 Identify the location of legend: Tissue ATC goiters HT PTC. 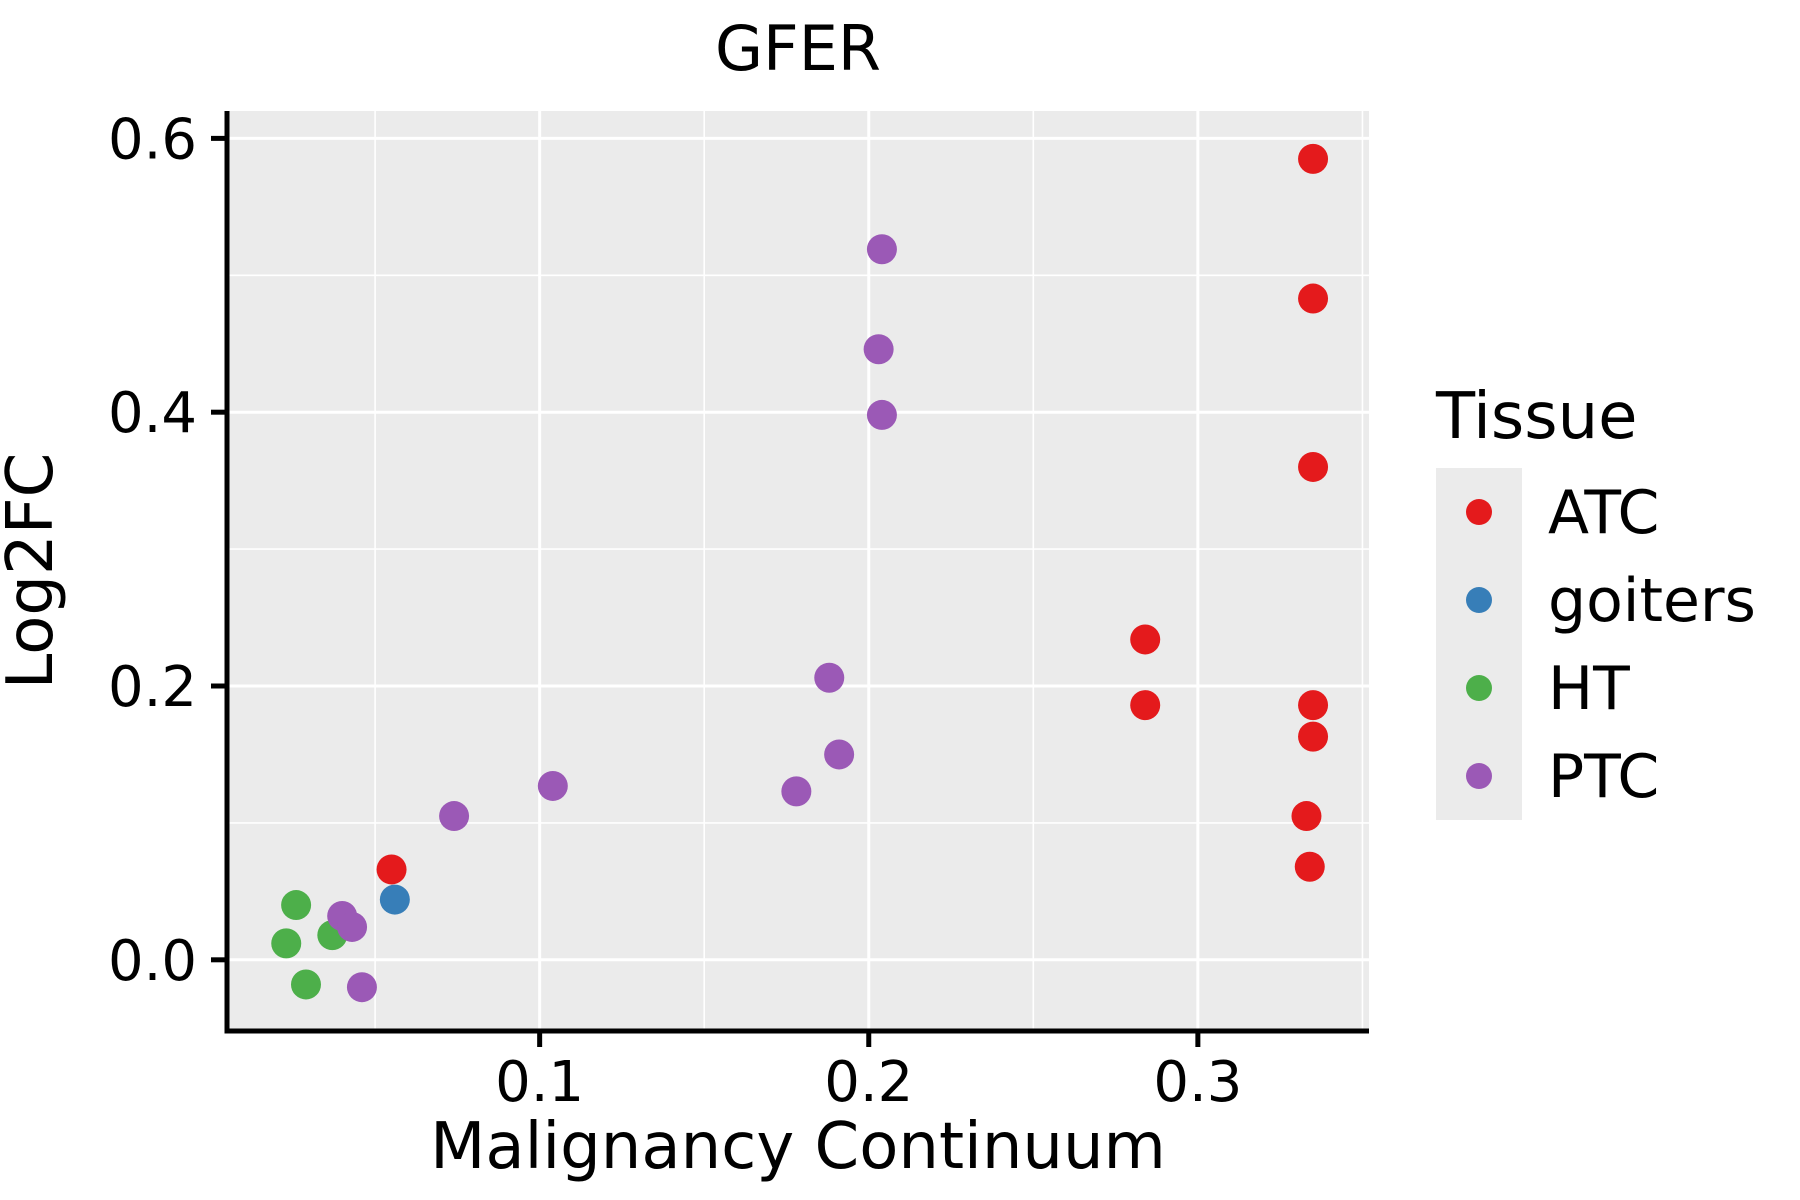
(1595, 600).